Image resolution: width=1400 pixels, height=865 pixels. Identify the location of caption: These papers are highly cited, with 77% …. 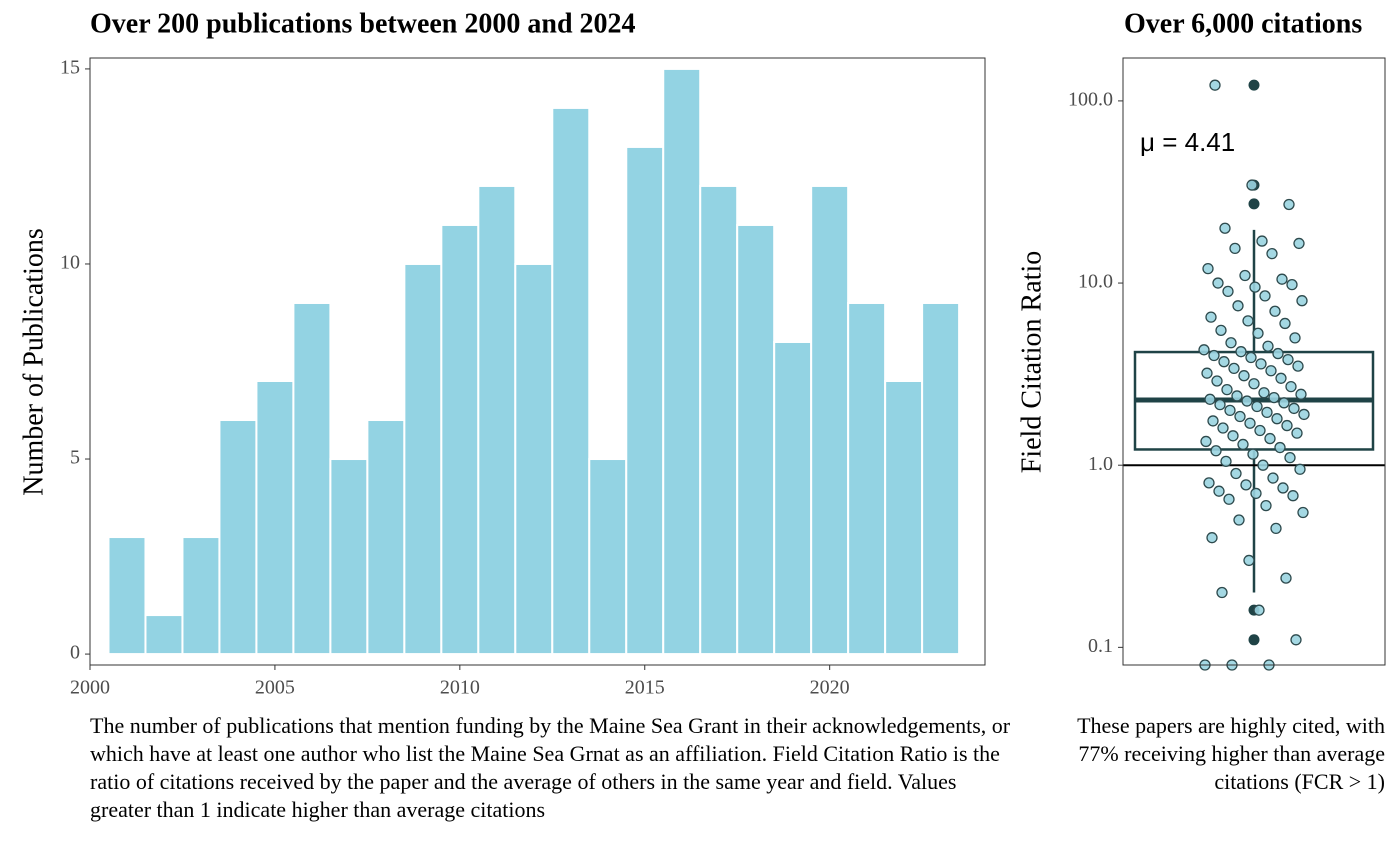
(1231, 753).